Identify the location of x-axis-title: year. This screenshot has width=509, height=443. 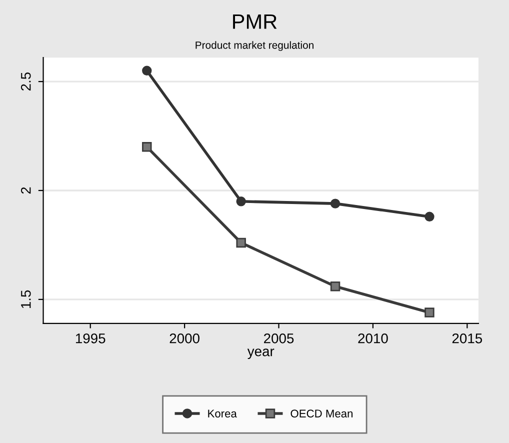
(260, 354).